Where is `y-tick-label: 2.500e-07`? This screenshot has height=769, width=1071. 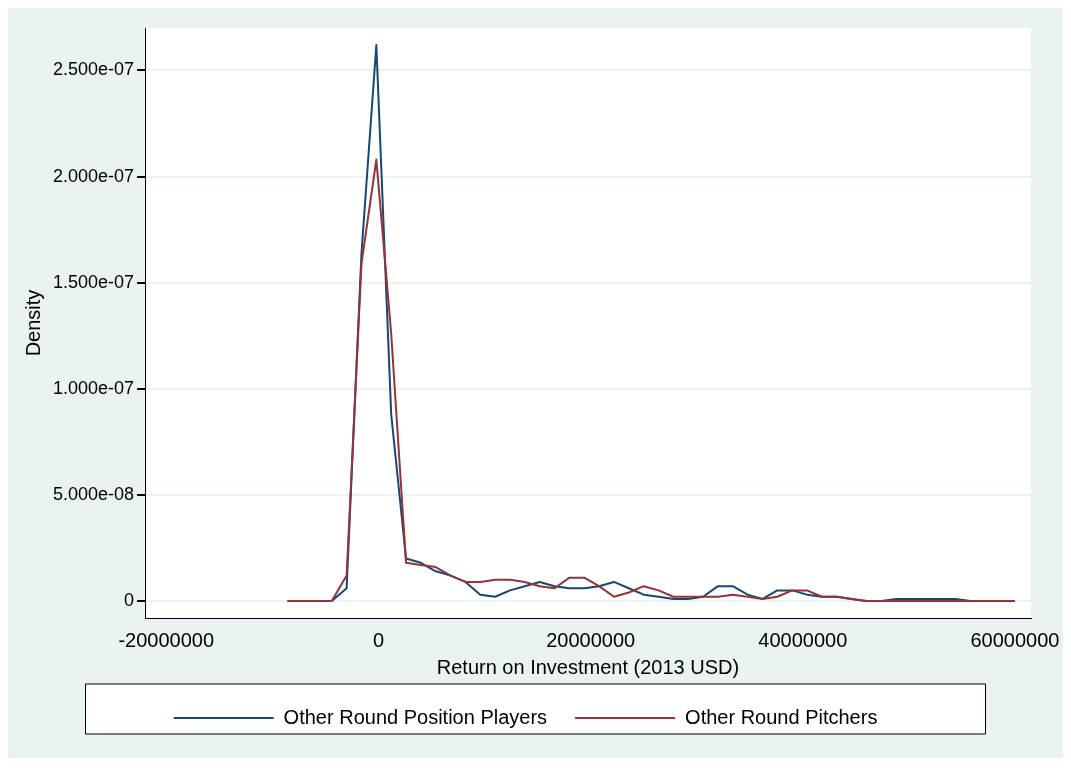 y-tick-label: 2.500e-07 is located at coordinates (93, 69).